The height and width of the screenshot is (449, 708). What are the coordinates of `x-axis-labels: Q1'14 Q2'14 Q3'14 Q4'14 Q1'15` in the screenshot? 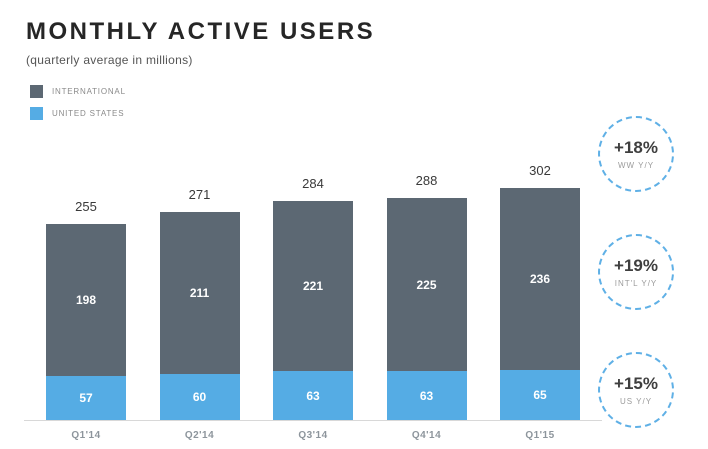 It's located at (313, 431).